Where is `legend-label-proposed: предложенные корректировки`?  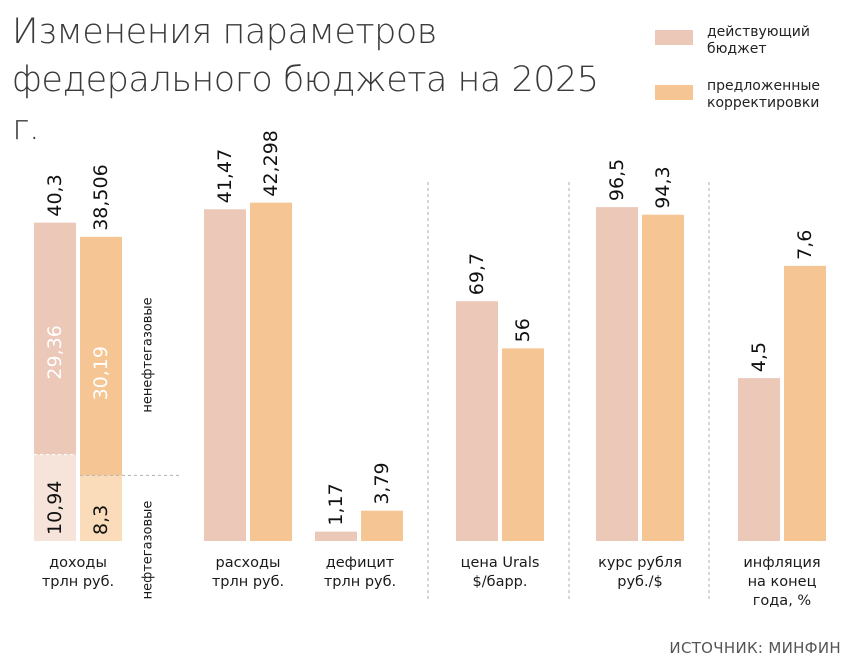
legend-label-proposed: предложенные корректировки is located at coordinates (764, 94).